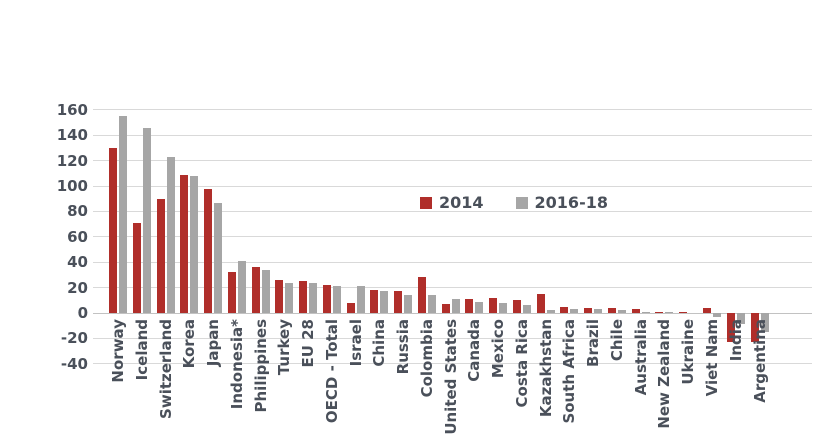  What do you see at coordinates (759, 361) in the screenshot?
I see `x-axis-label-text-argentina: Argentina` at bounding box center [759, 361].